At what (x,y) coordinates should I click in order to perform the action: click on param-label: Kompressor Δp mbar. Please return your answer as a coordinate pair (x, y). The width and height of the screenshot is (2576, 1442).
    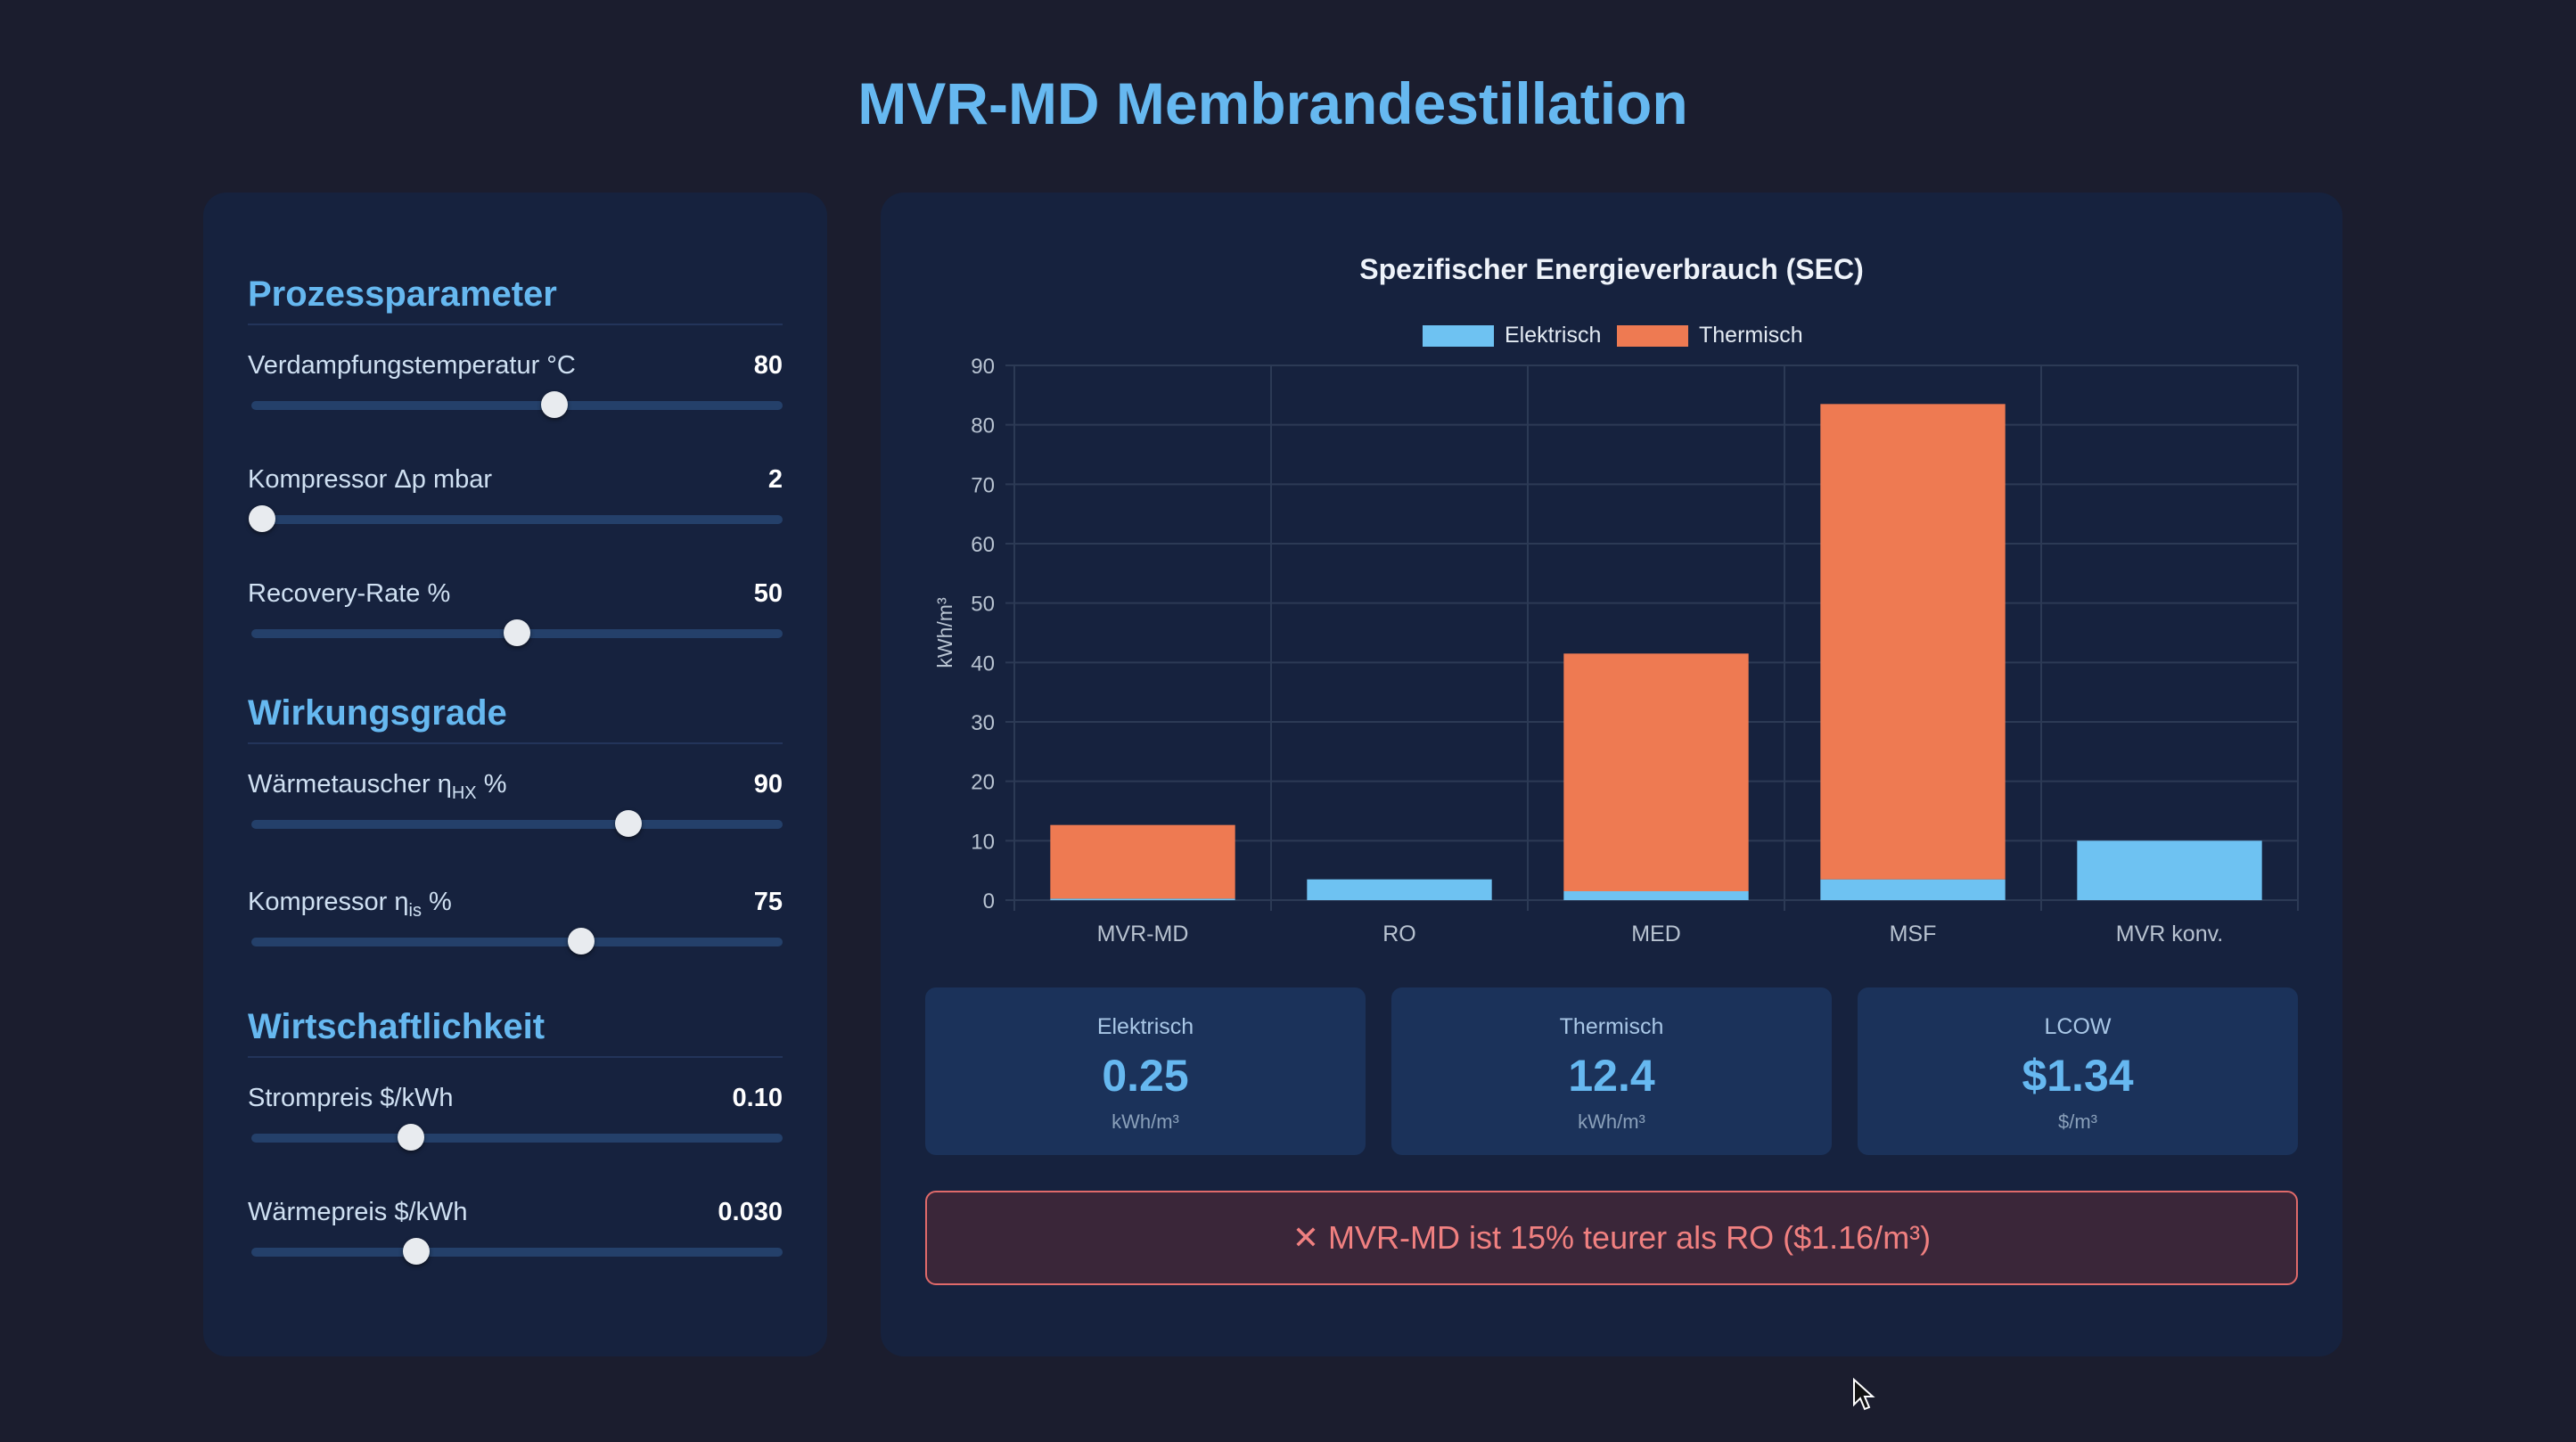
    Looking at the image, I should click on (370, 479).